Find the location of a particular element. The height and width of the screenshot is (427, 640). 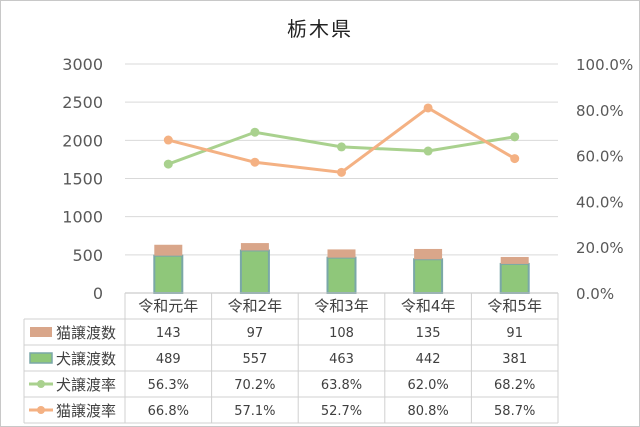

table-cell: 56.3% is located at coordinates (168, 385).